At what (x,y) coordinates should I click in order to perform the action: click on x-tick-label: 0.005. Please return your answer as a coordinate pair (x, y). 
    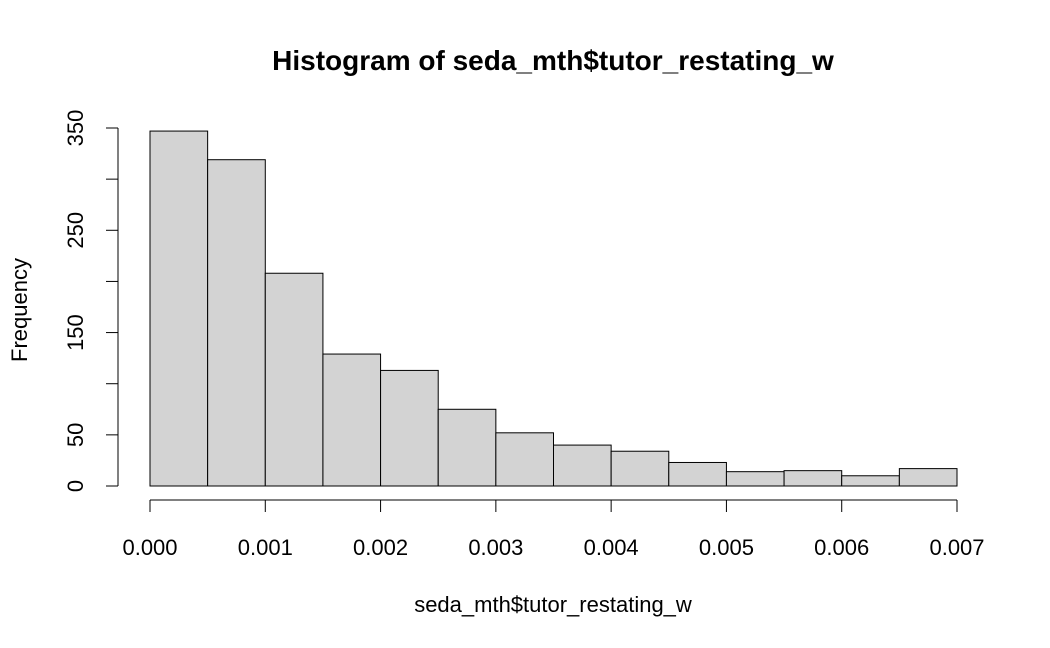
    Looking at the image, I should click on (726, 547).